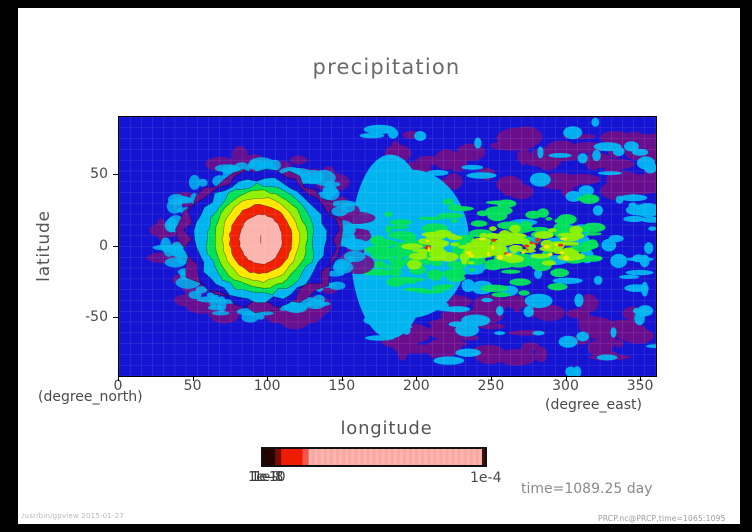 The width and height of the screenshot is (752, 532). I want to click on page-title: precipitation, so click(386, 67).